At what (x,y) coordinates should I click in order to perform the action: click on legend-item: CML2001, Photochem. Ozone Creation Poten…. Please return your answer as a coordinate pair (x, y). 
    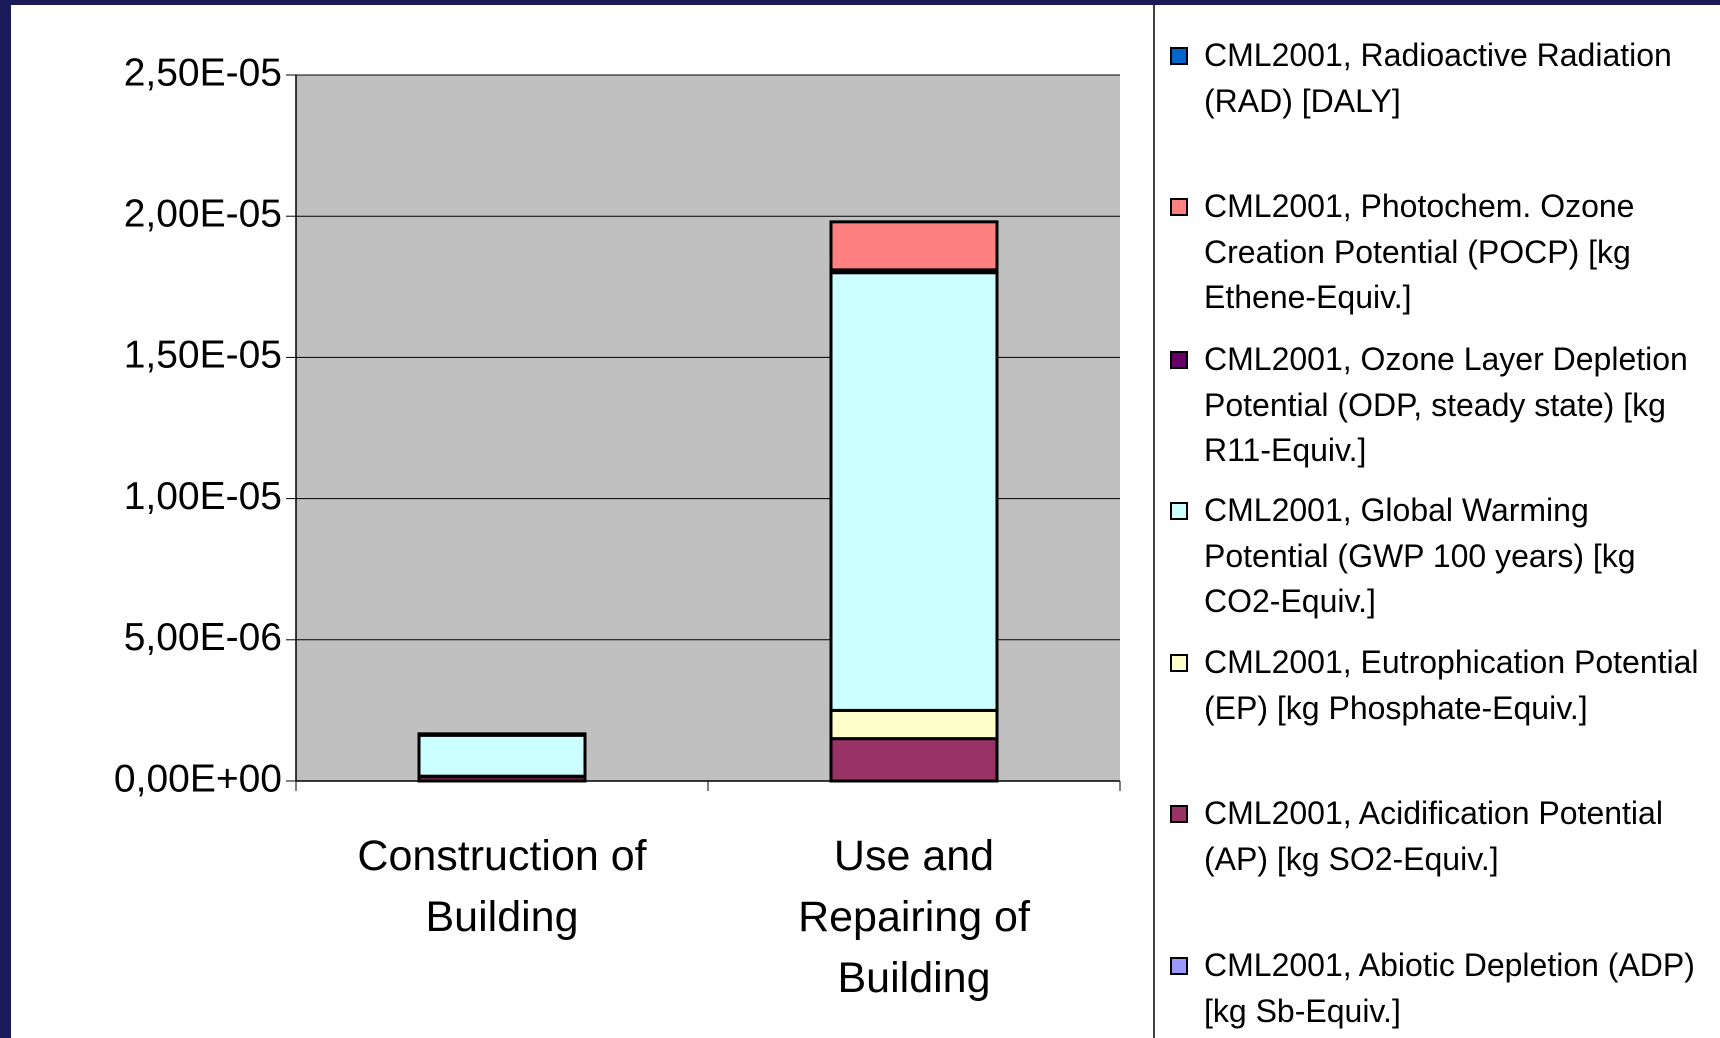
    Looking at the image, I should click on (1440, 252).